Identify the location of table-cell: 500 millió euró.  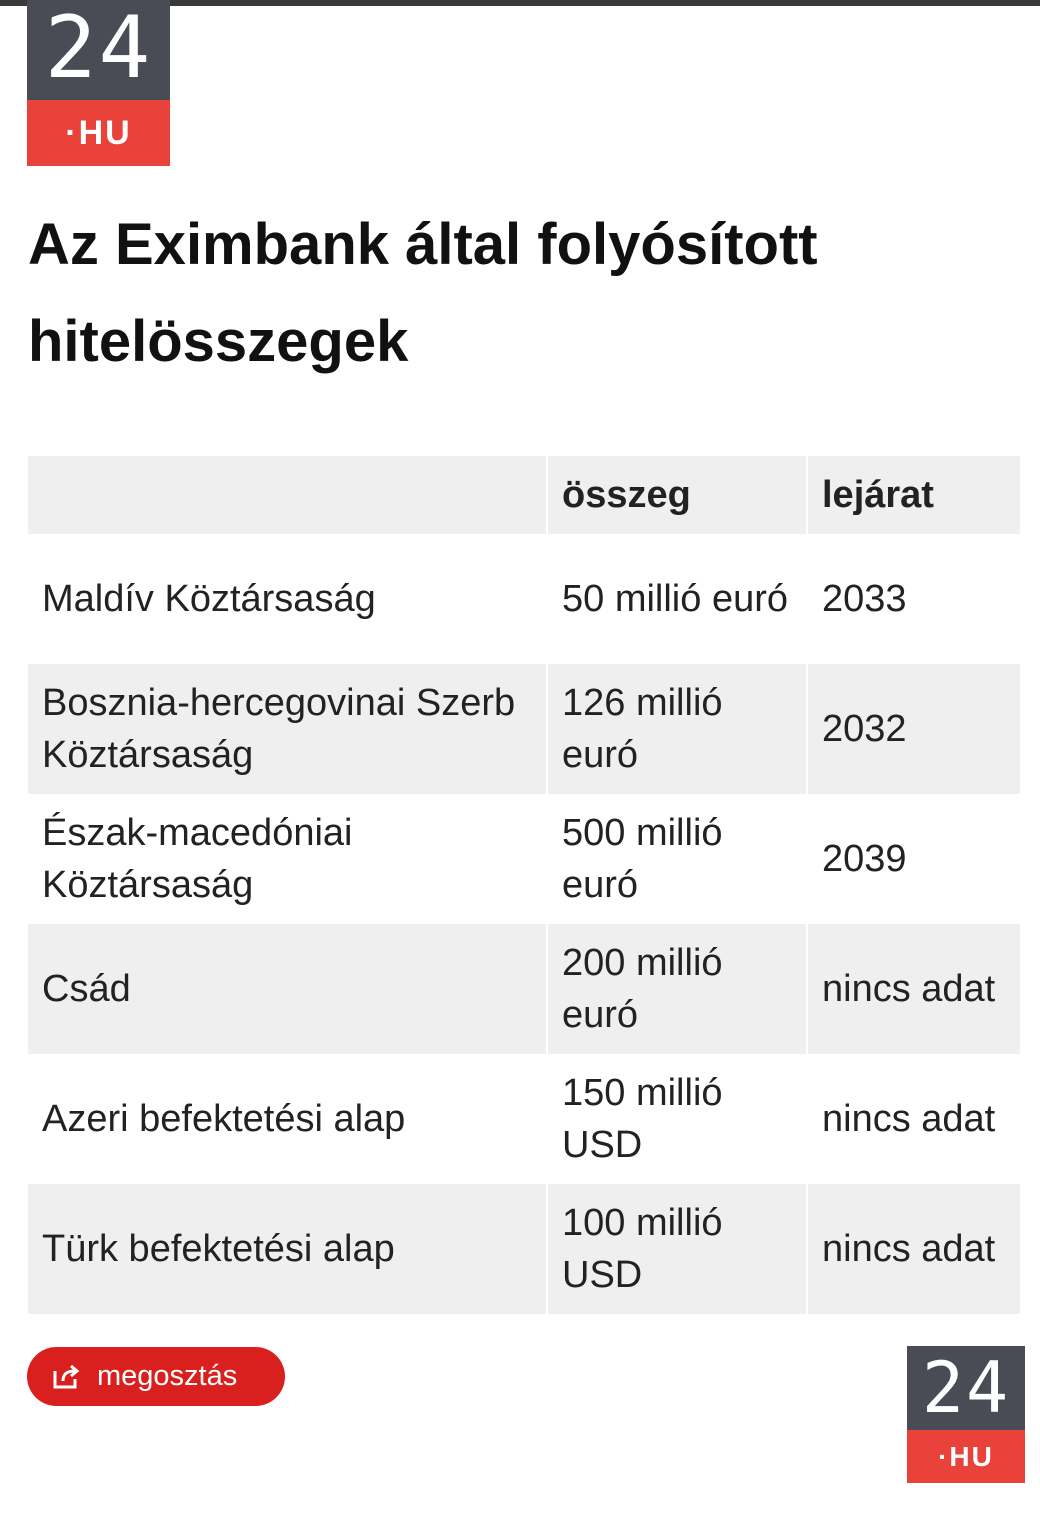
(642, 859).